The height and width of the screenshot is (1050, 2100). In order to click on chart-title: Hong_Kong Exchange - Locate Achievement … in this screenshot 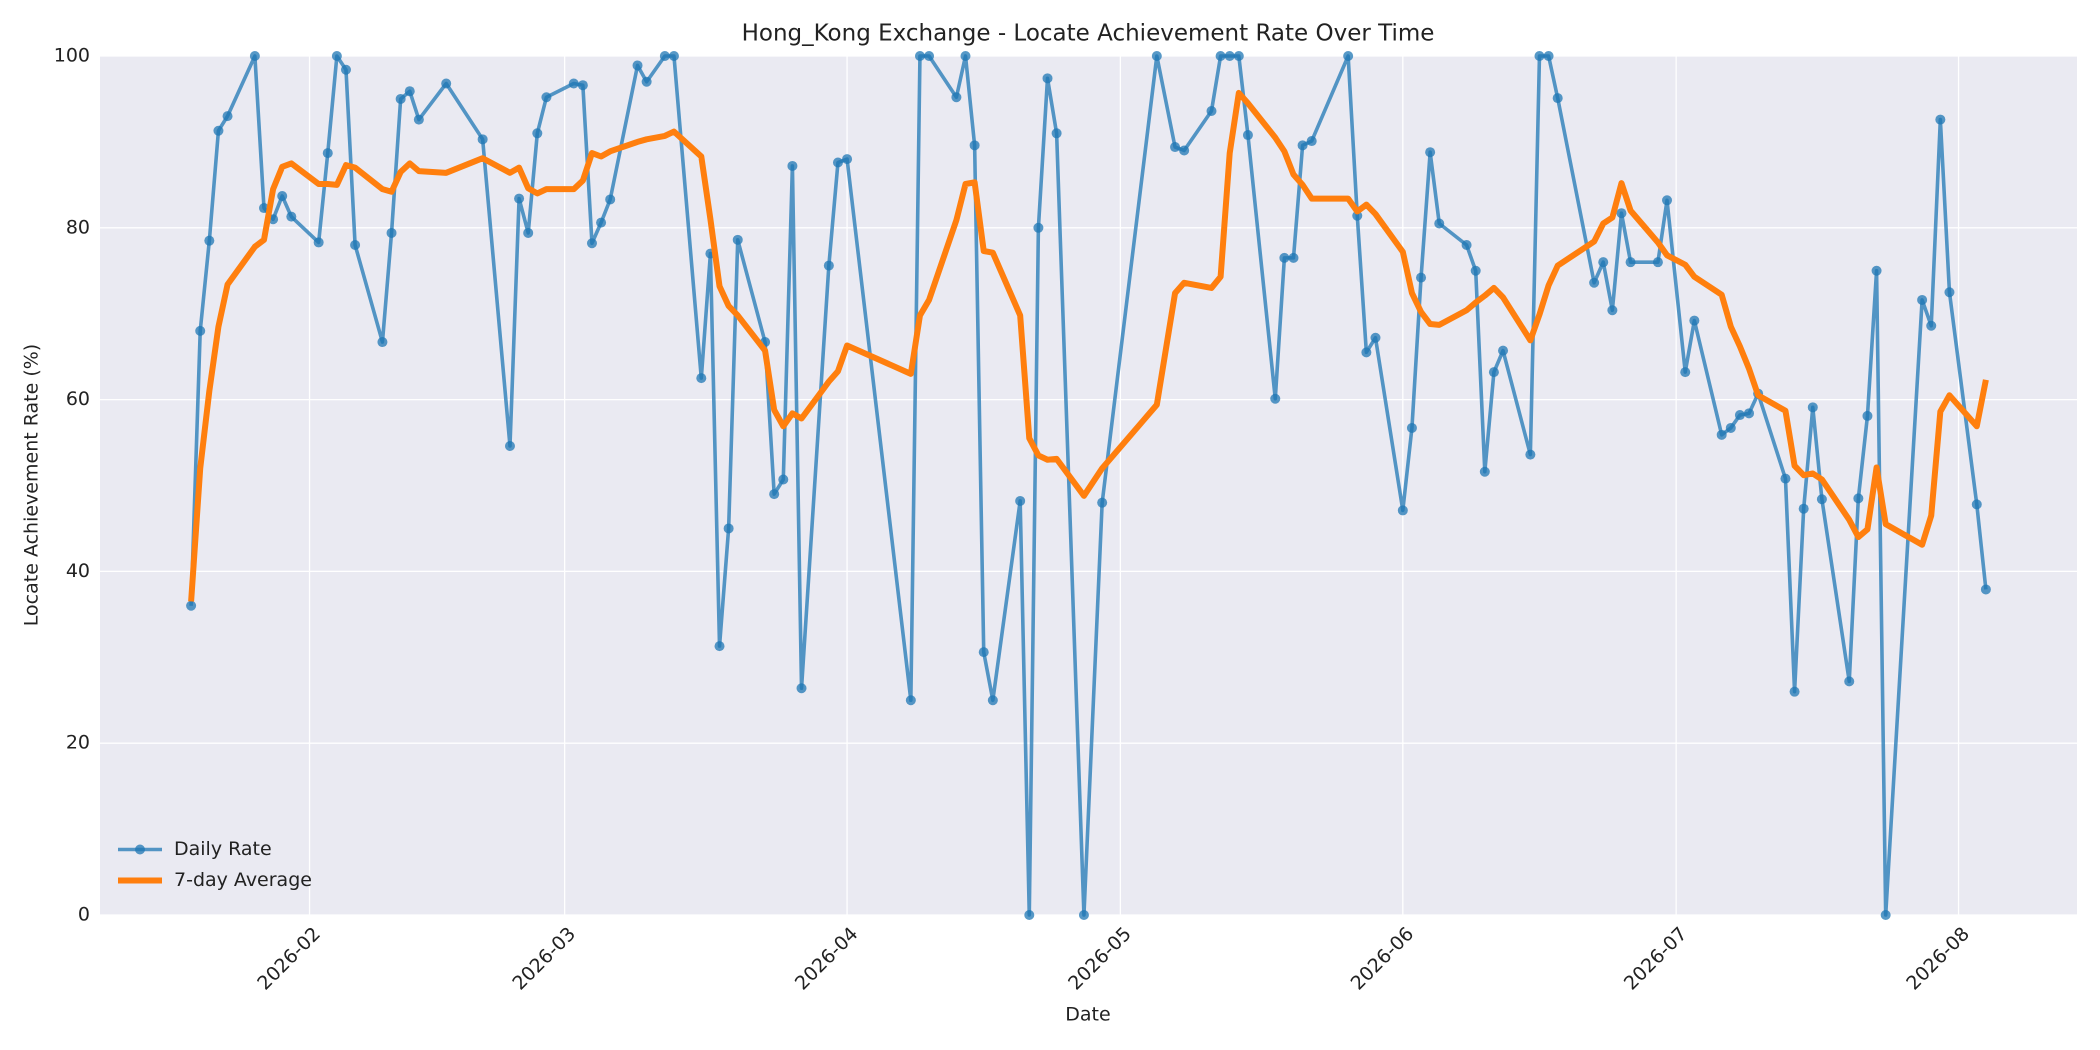, I will do `click(1088, 34)`.